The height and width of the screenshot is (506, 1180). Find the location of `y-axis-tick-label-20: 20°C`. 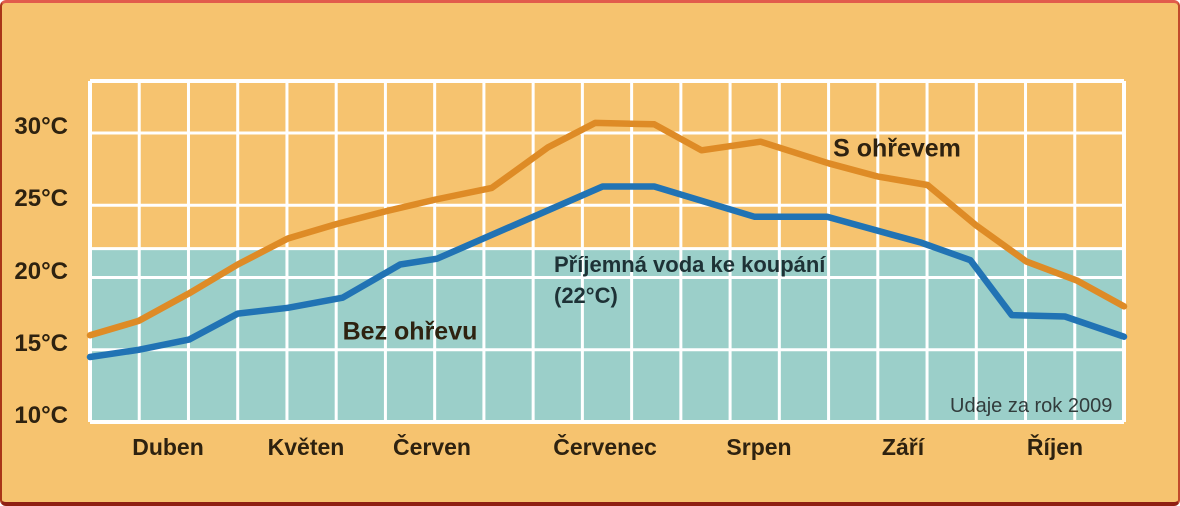

y-axis-tick-label-20: 20°C is located at coordinates (41, 271).